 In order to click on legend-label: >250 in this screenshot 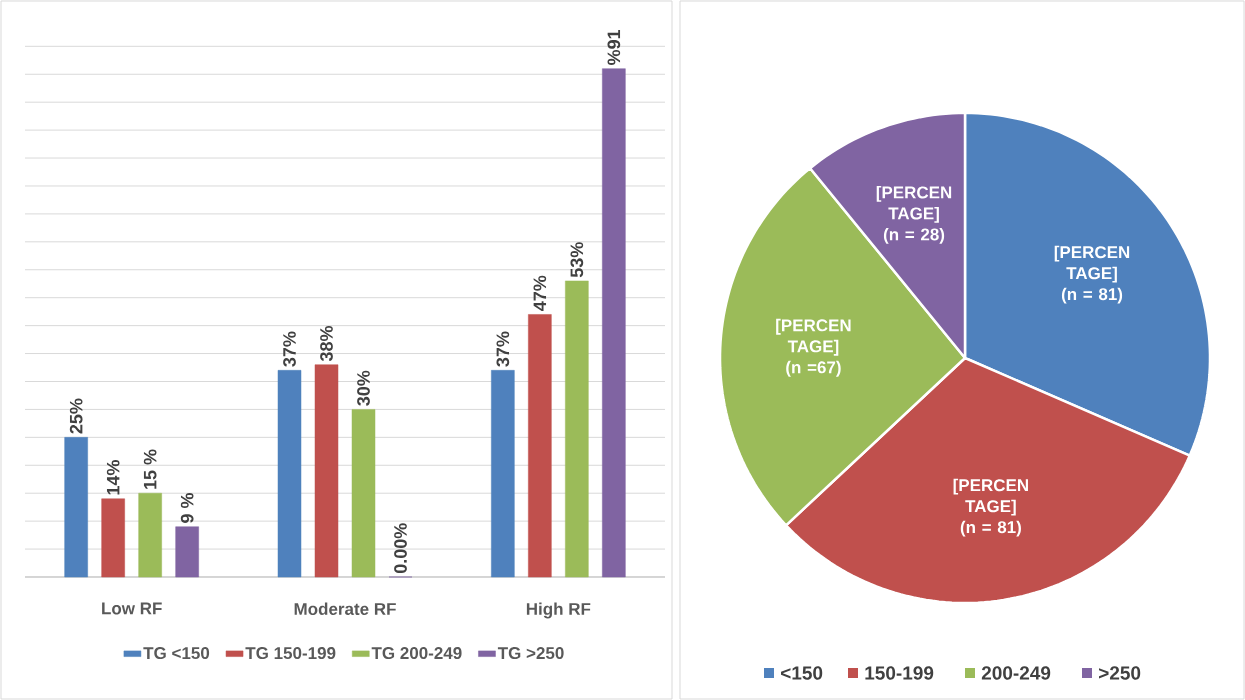, I will do `click(1120, 673)`.